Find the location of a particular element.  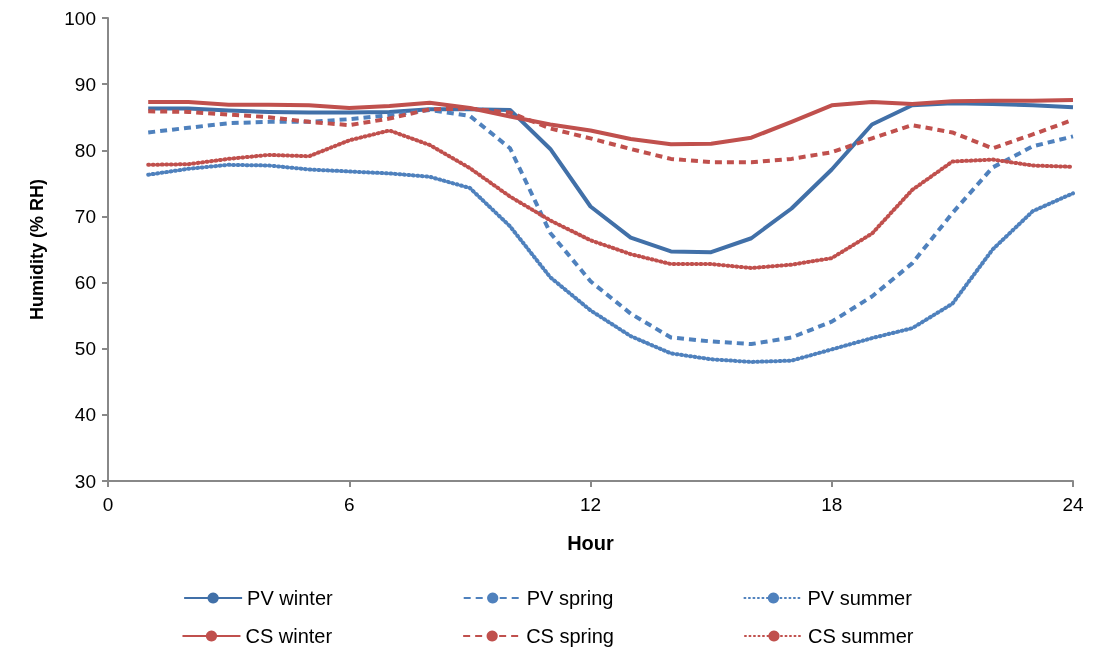

x-axis-title: Hour is located at coordinates (591, 543).